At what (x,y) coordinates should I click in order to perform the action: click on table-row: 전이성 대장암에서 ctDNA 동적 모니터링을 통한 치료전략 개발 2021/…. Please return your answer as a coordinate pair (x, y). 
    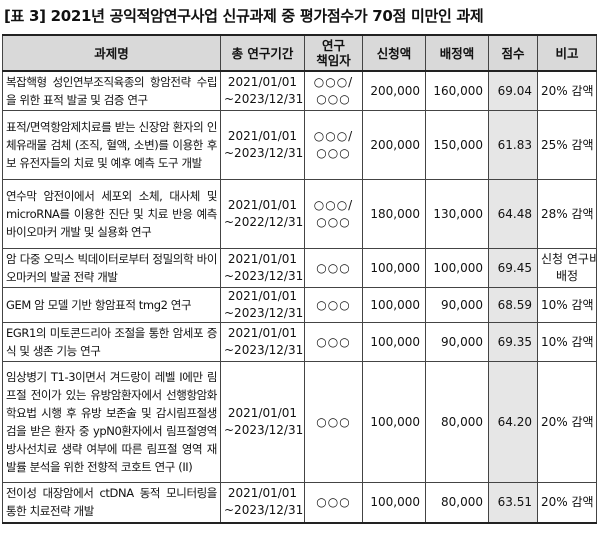
    Looking at the image, I should click on (299, 502).